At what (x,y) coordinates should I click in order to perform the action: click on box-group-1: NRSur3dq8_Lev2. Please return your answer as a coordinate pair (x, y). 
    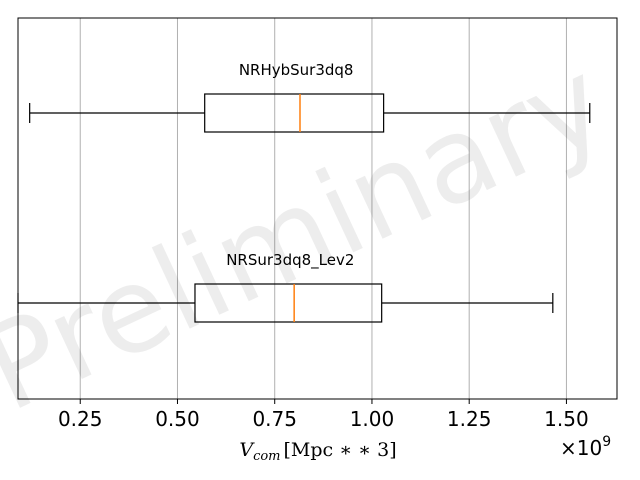
    Looking at the image, I should click on (285, 287).